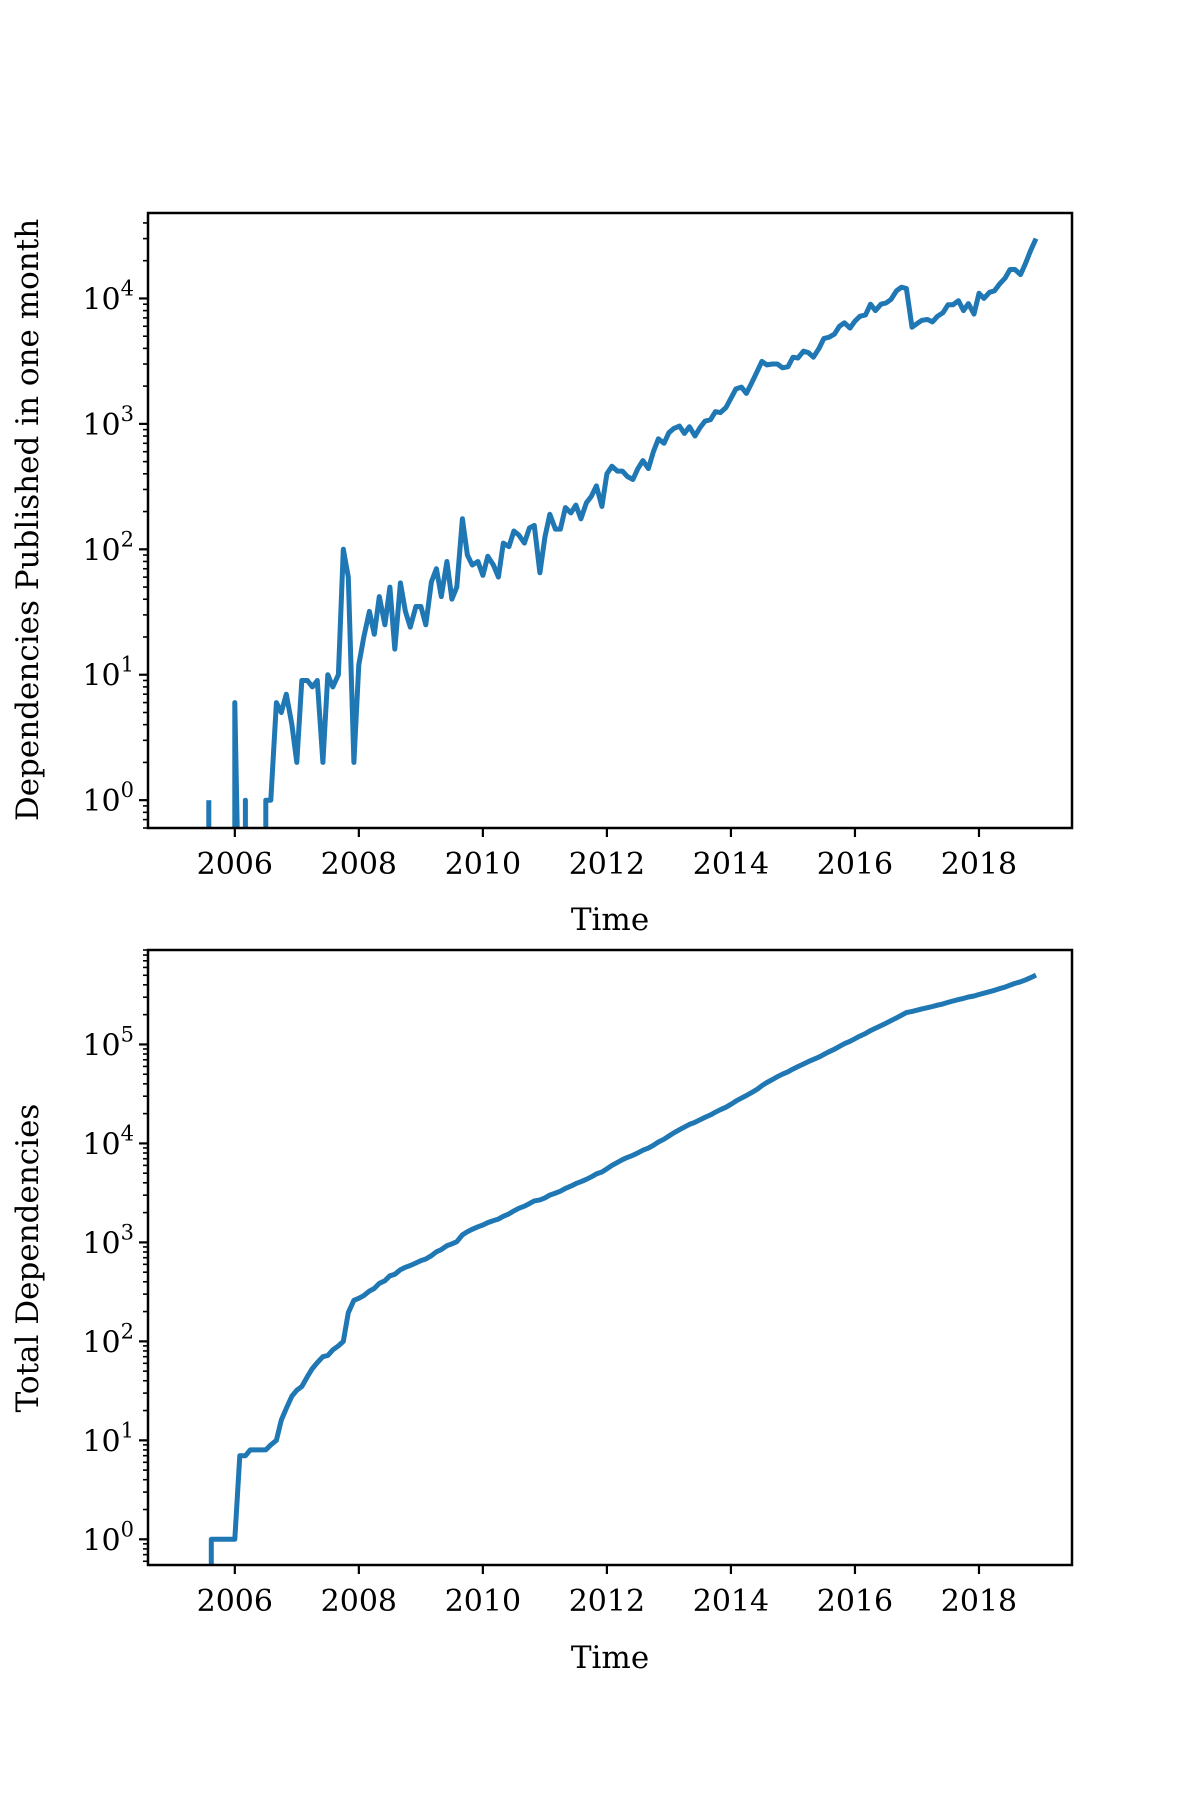 The height and width of the screenshot is (1800, 1200). I want to click on y-tick-label: 10⁵, so click(108, 1042).